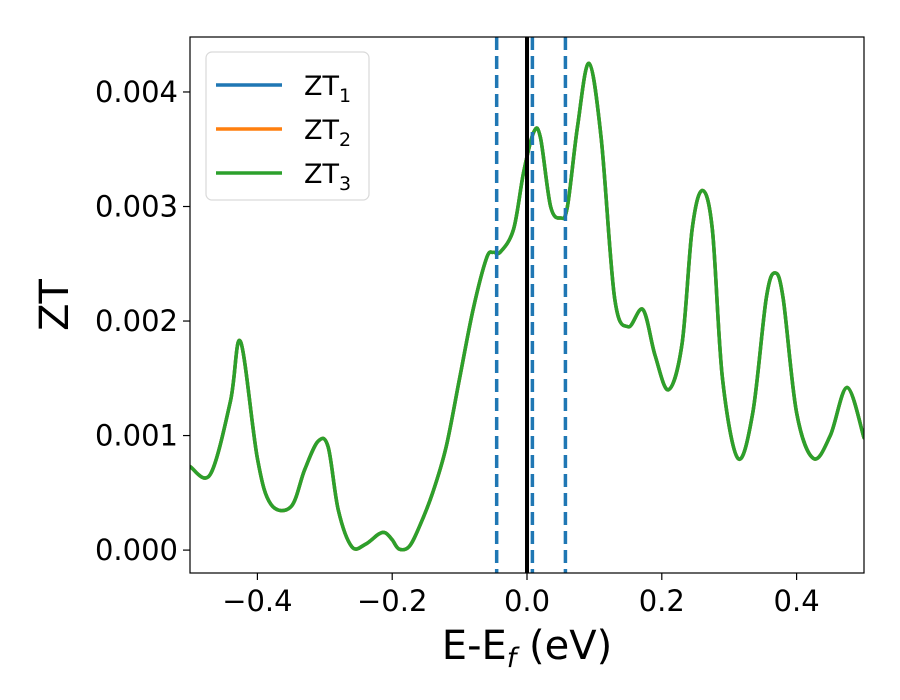 Image resolution: width=900 pixels, height=700 pixels. I want to click on legend-box, so click(287, 126).